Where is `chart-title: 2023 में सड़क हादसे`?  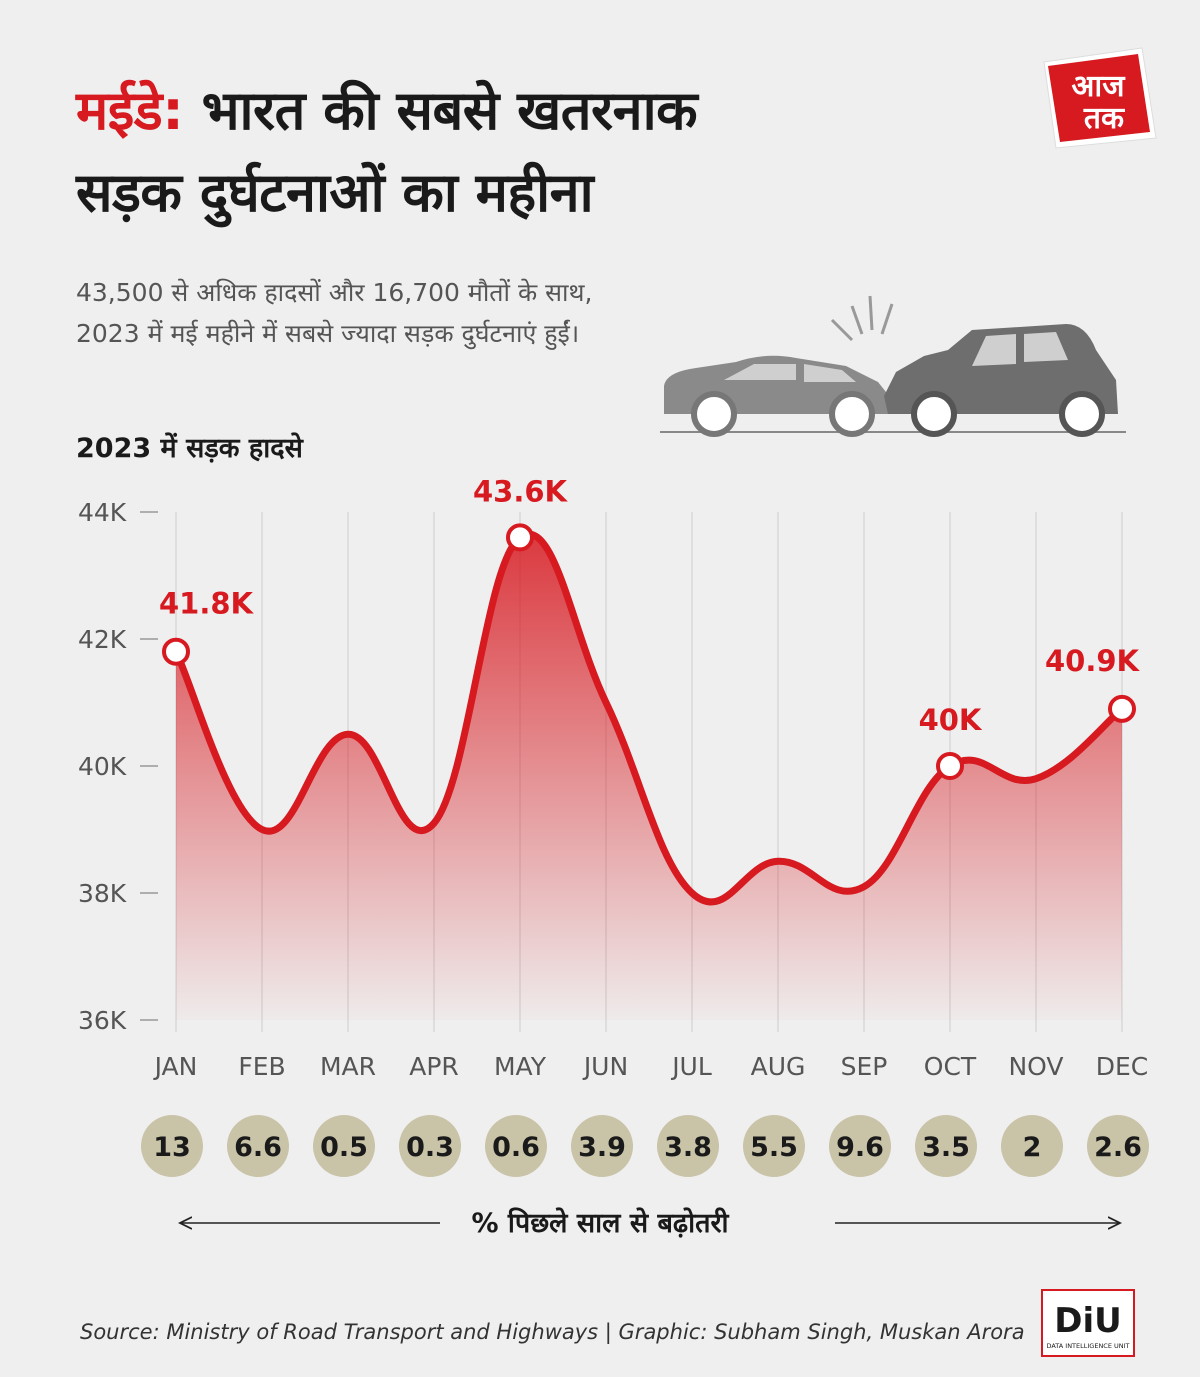 chart-title: 2023 में सड़क हादसे is located at coordinates (189, 448).